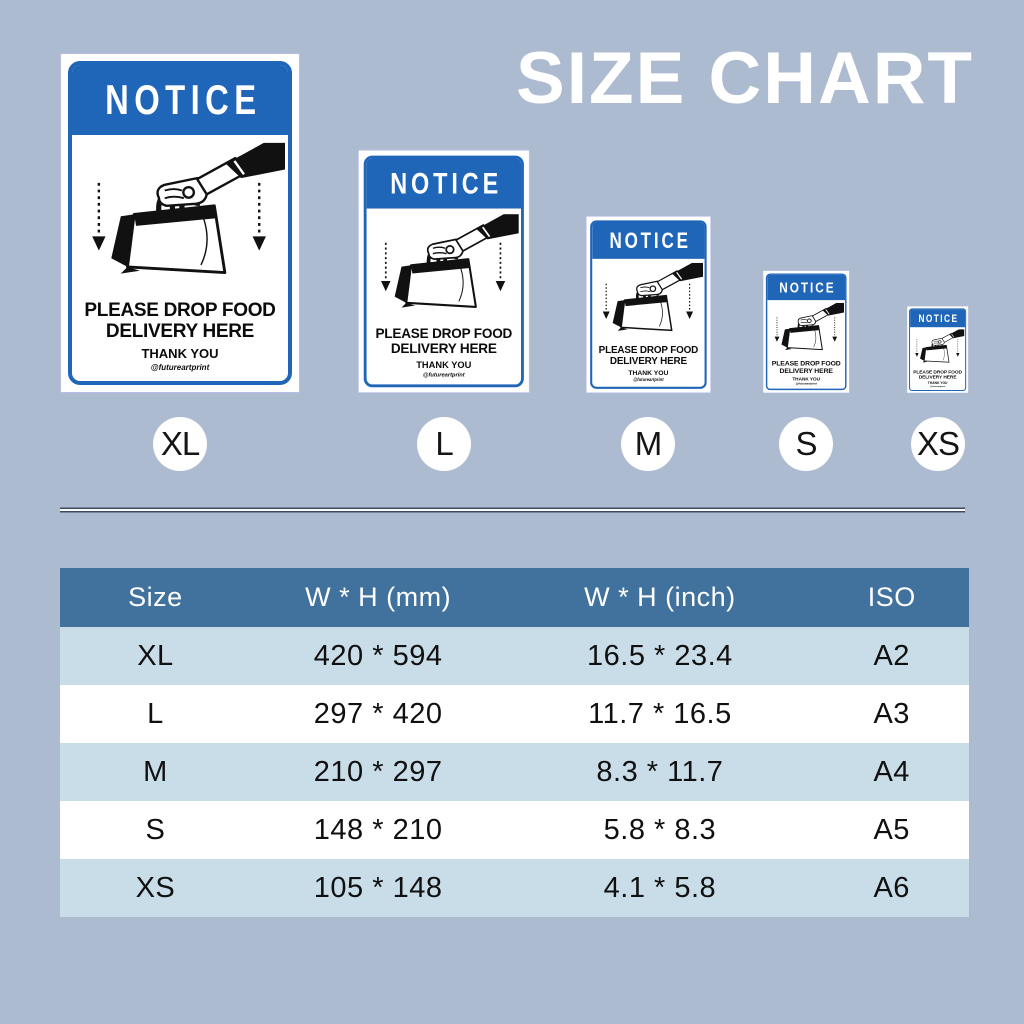  Describe the element at coordinates (514, 597) in the screenshot. I see `table-header-row: Size W * H (mm) W * H (inch) ISO` at that location.